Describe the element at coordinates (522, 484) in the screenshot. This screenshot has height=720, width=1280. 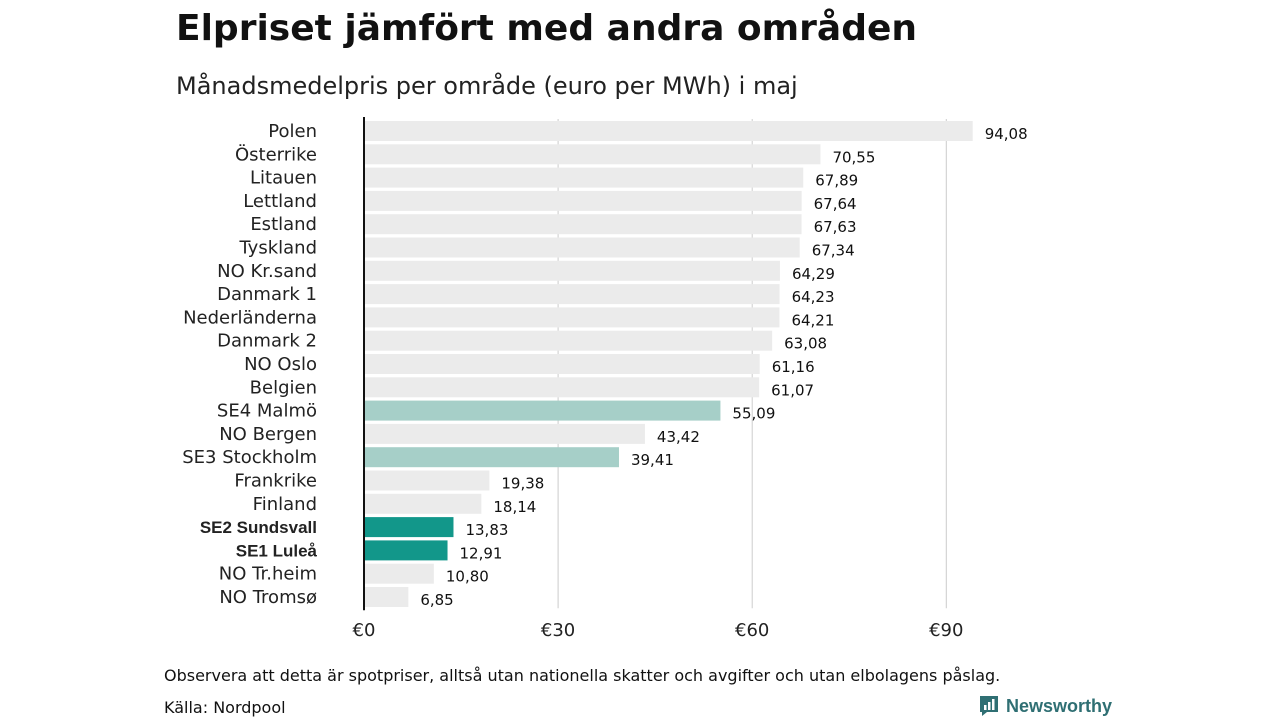
I see `value-label: 19,38` at that location.